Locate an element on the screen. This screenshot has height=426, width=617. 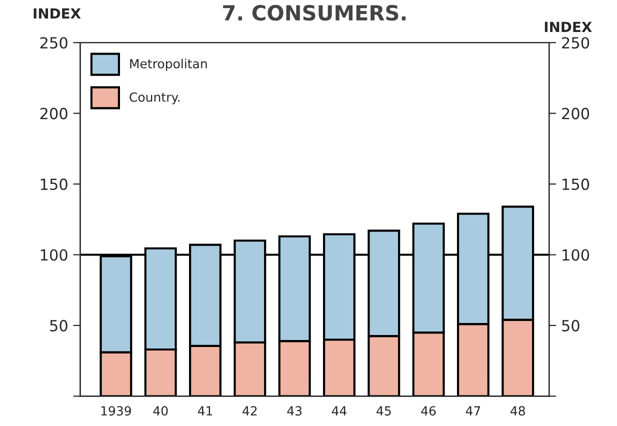
y-tick-label: 150 is located at coordinates (54, 184).